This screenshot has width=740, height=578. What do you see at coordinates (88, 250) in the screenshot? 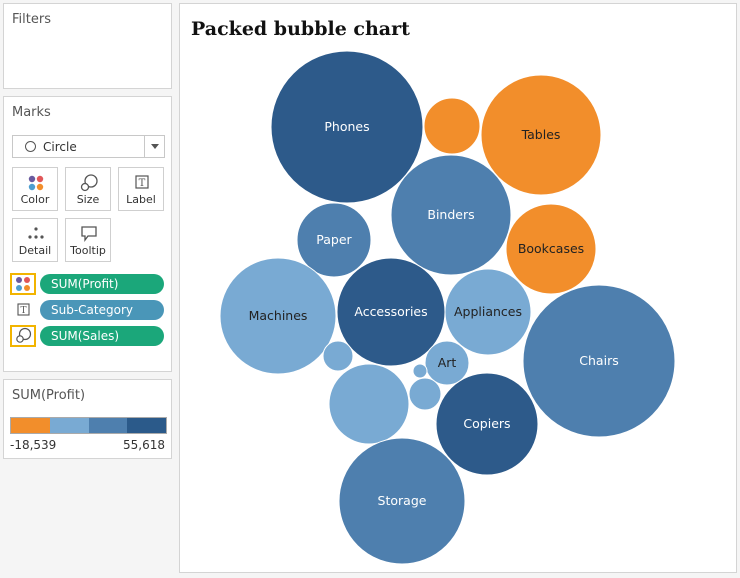
I see `tooltip-button-label: Tooltip` at bounding box center [88, 250].